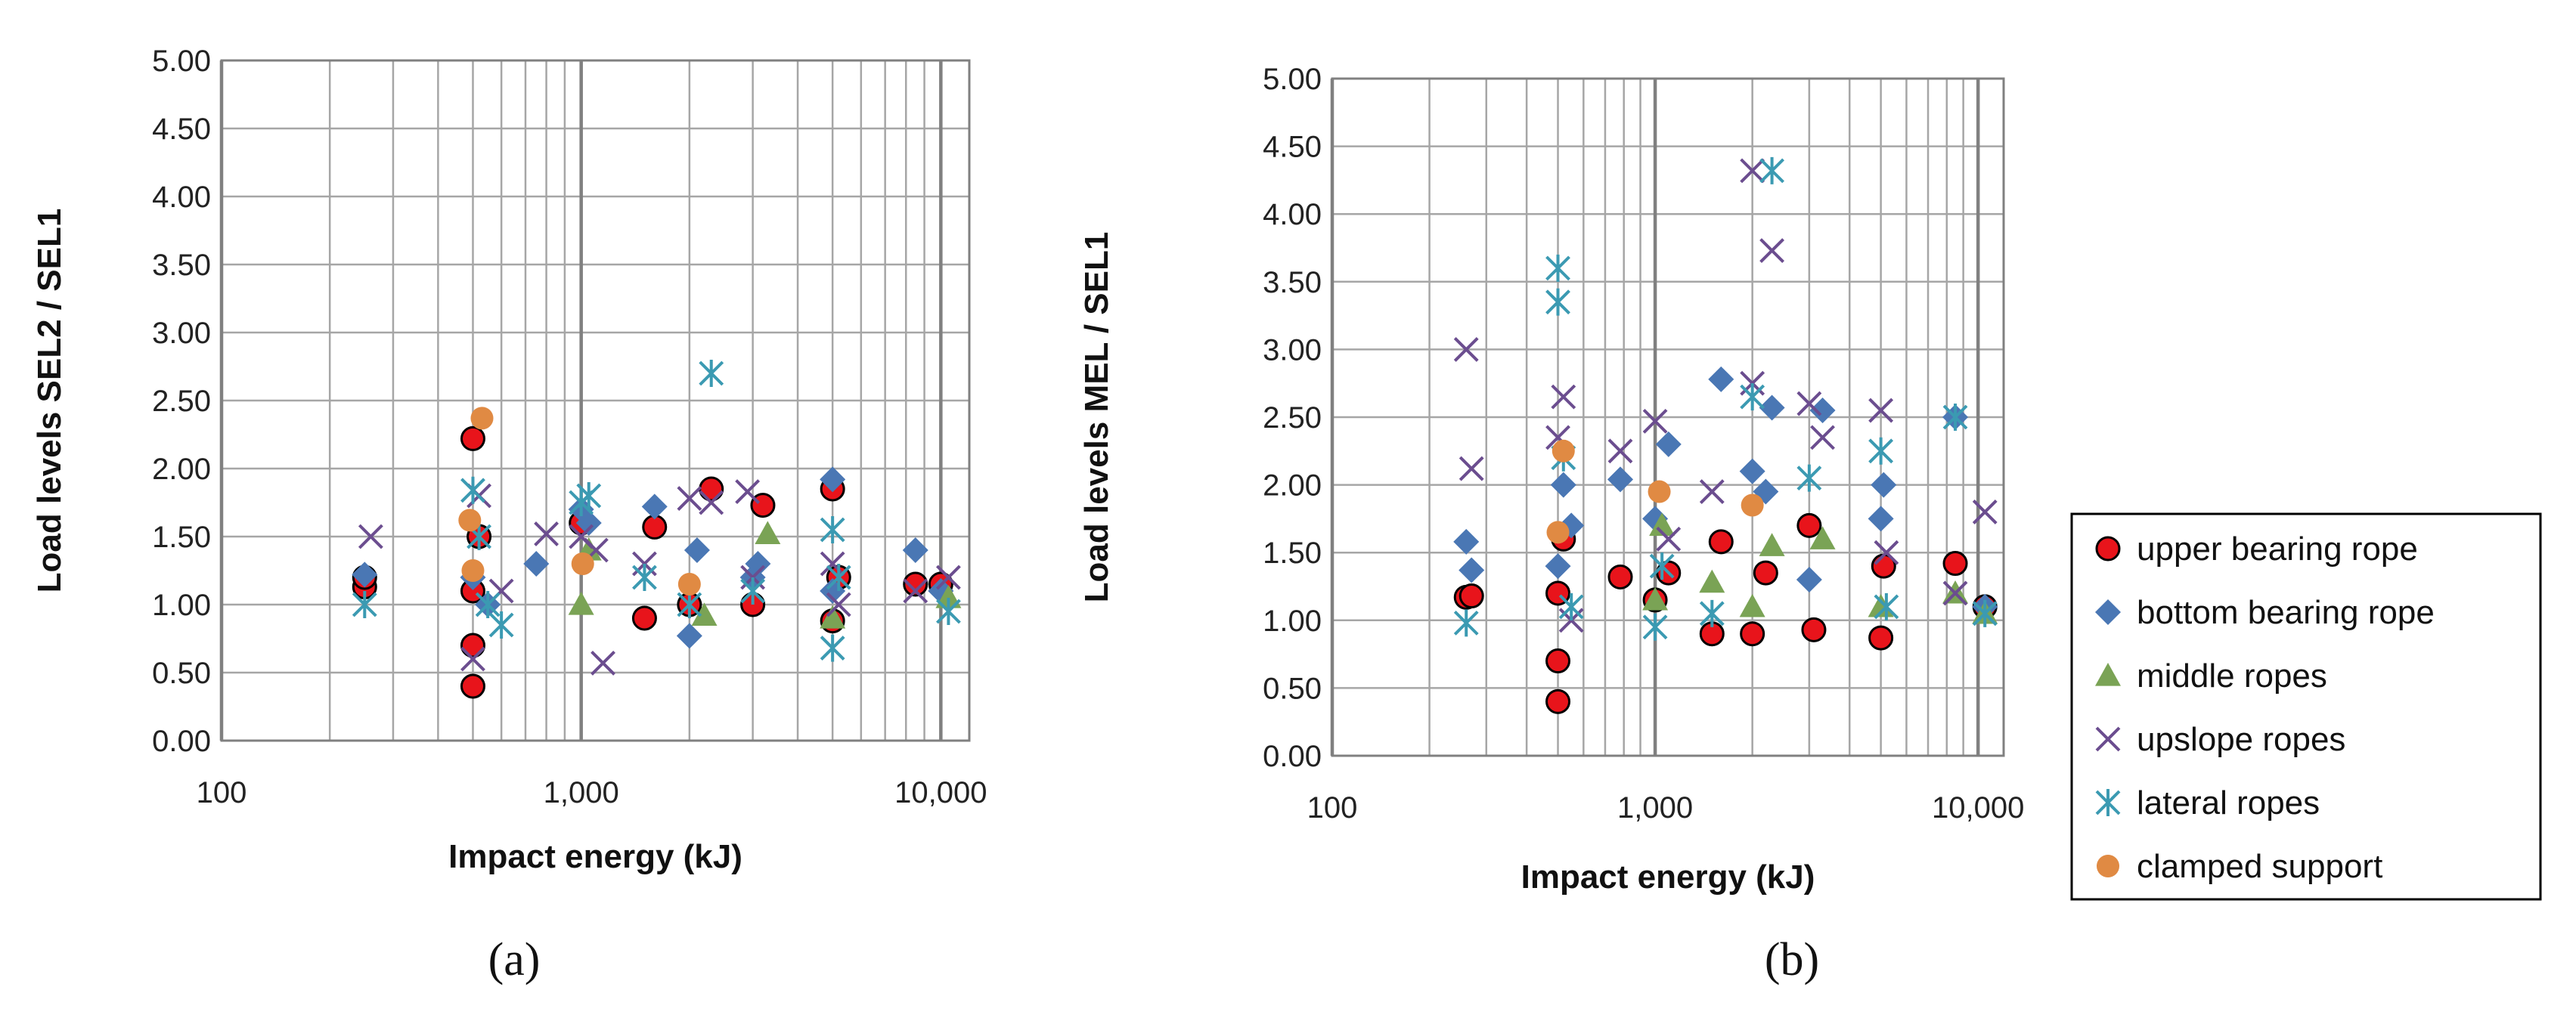 Image resolution: width=2576 pixels, height=1021 pixels. Describe the element at coordinates (2228, 802) in the screenshot. I see `legend-label: lateral ropes` at that location.